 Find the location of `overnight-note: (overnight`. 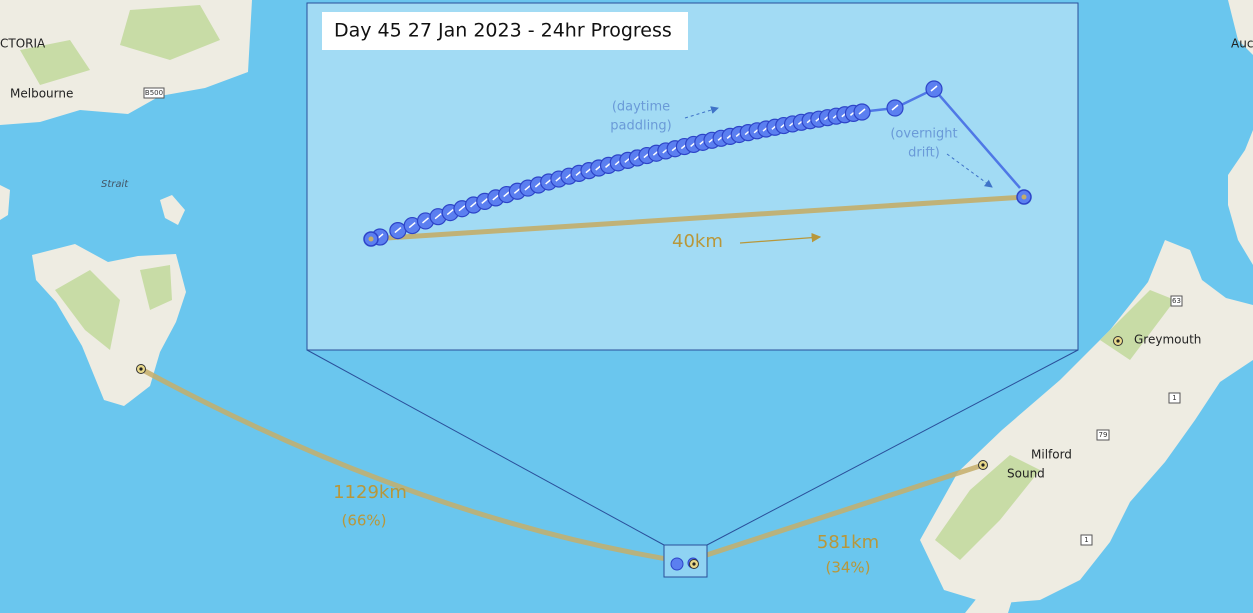

overnight-note: (overnight is located at coordinates (923, 134).